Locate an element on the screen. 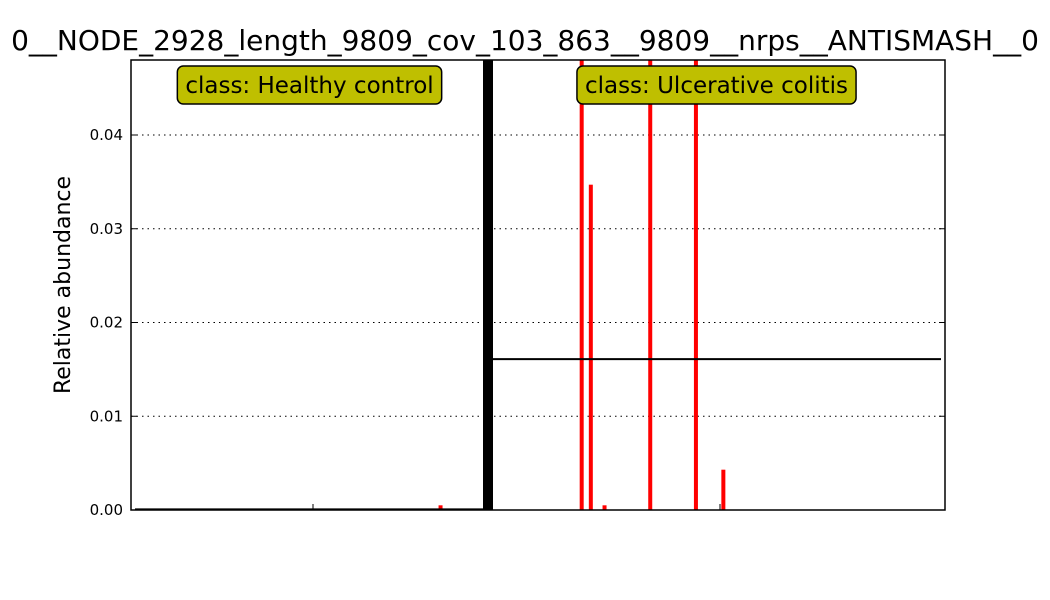 Image resolution: width=1050 pixels, height=600 pixels. class-label-text: class: Ulcerative colitis is located at coordinates (716, 86).